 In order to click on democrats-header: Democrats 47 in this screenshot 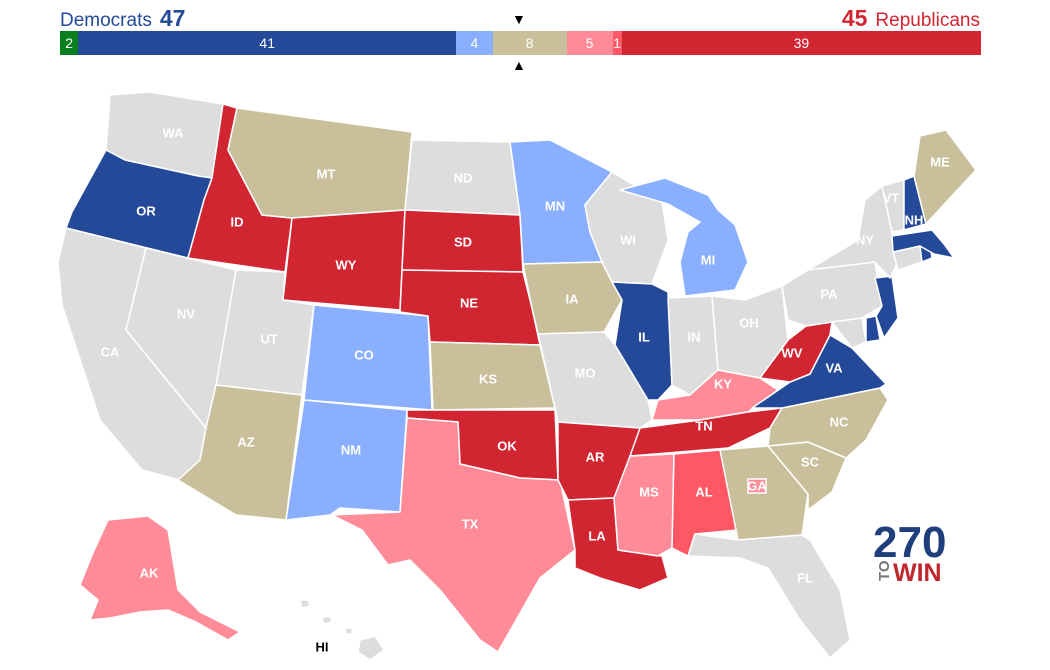, I will do `click(122, 18)`.